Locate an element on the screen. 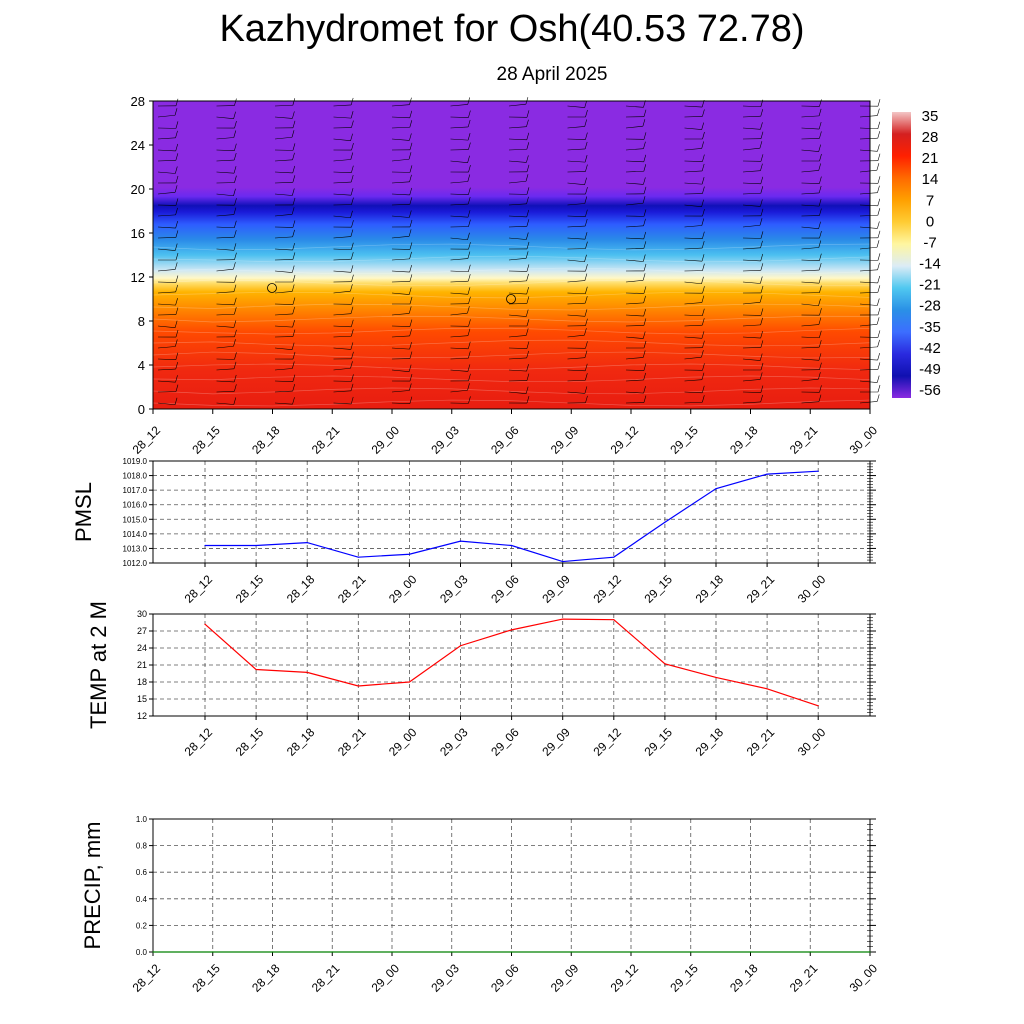 The image size is (1024, 1024). x-tick-label: 29_00 is located at coordinates (386, 440).